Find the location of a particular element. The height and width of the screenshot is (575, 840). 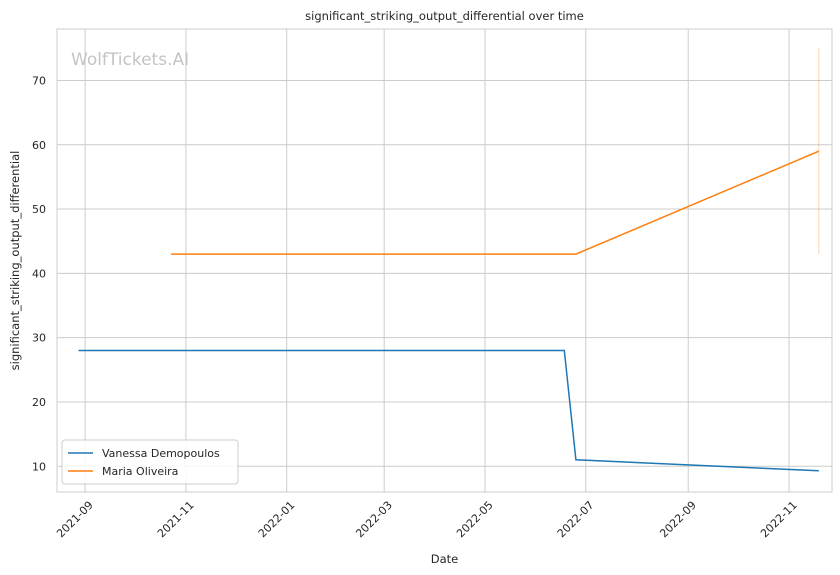

y-tick-label: 30 is located at coordinates (39, 338).